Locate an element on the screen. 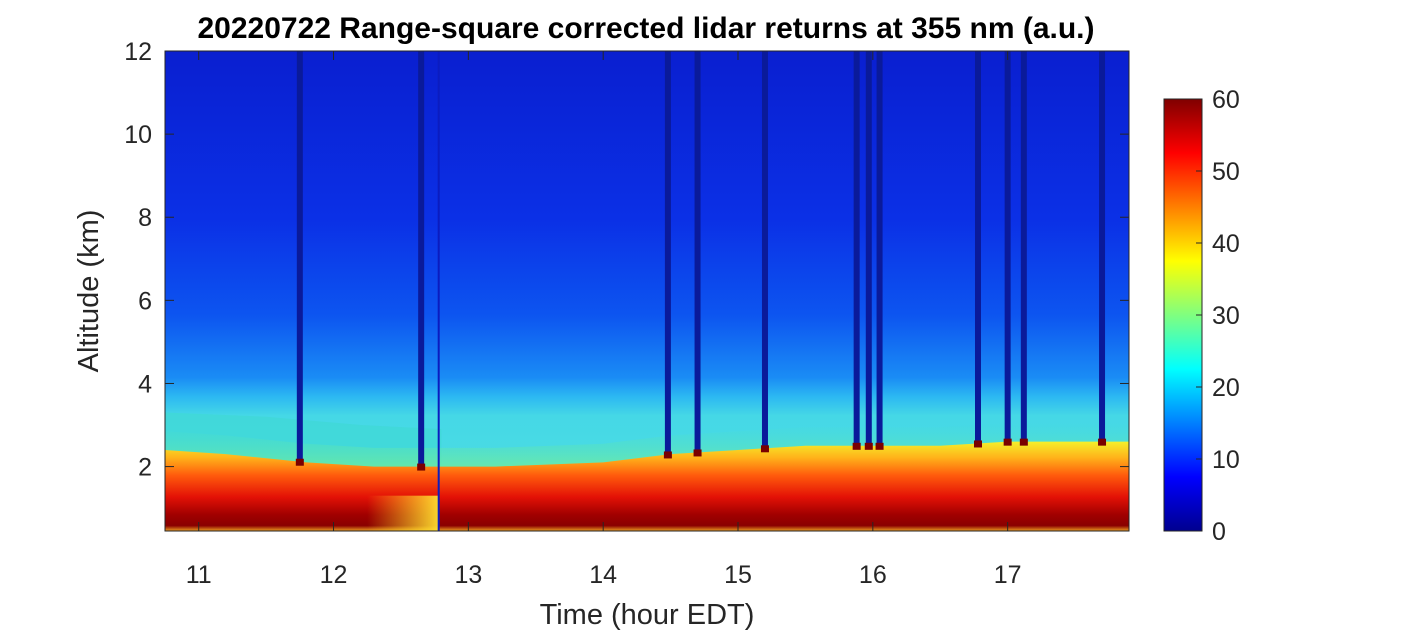 The image size is (1416, 630). colorbar-ticks: 0 10 20 30 40 50 60 is located at coordinates (1218, 316).